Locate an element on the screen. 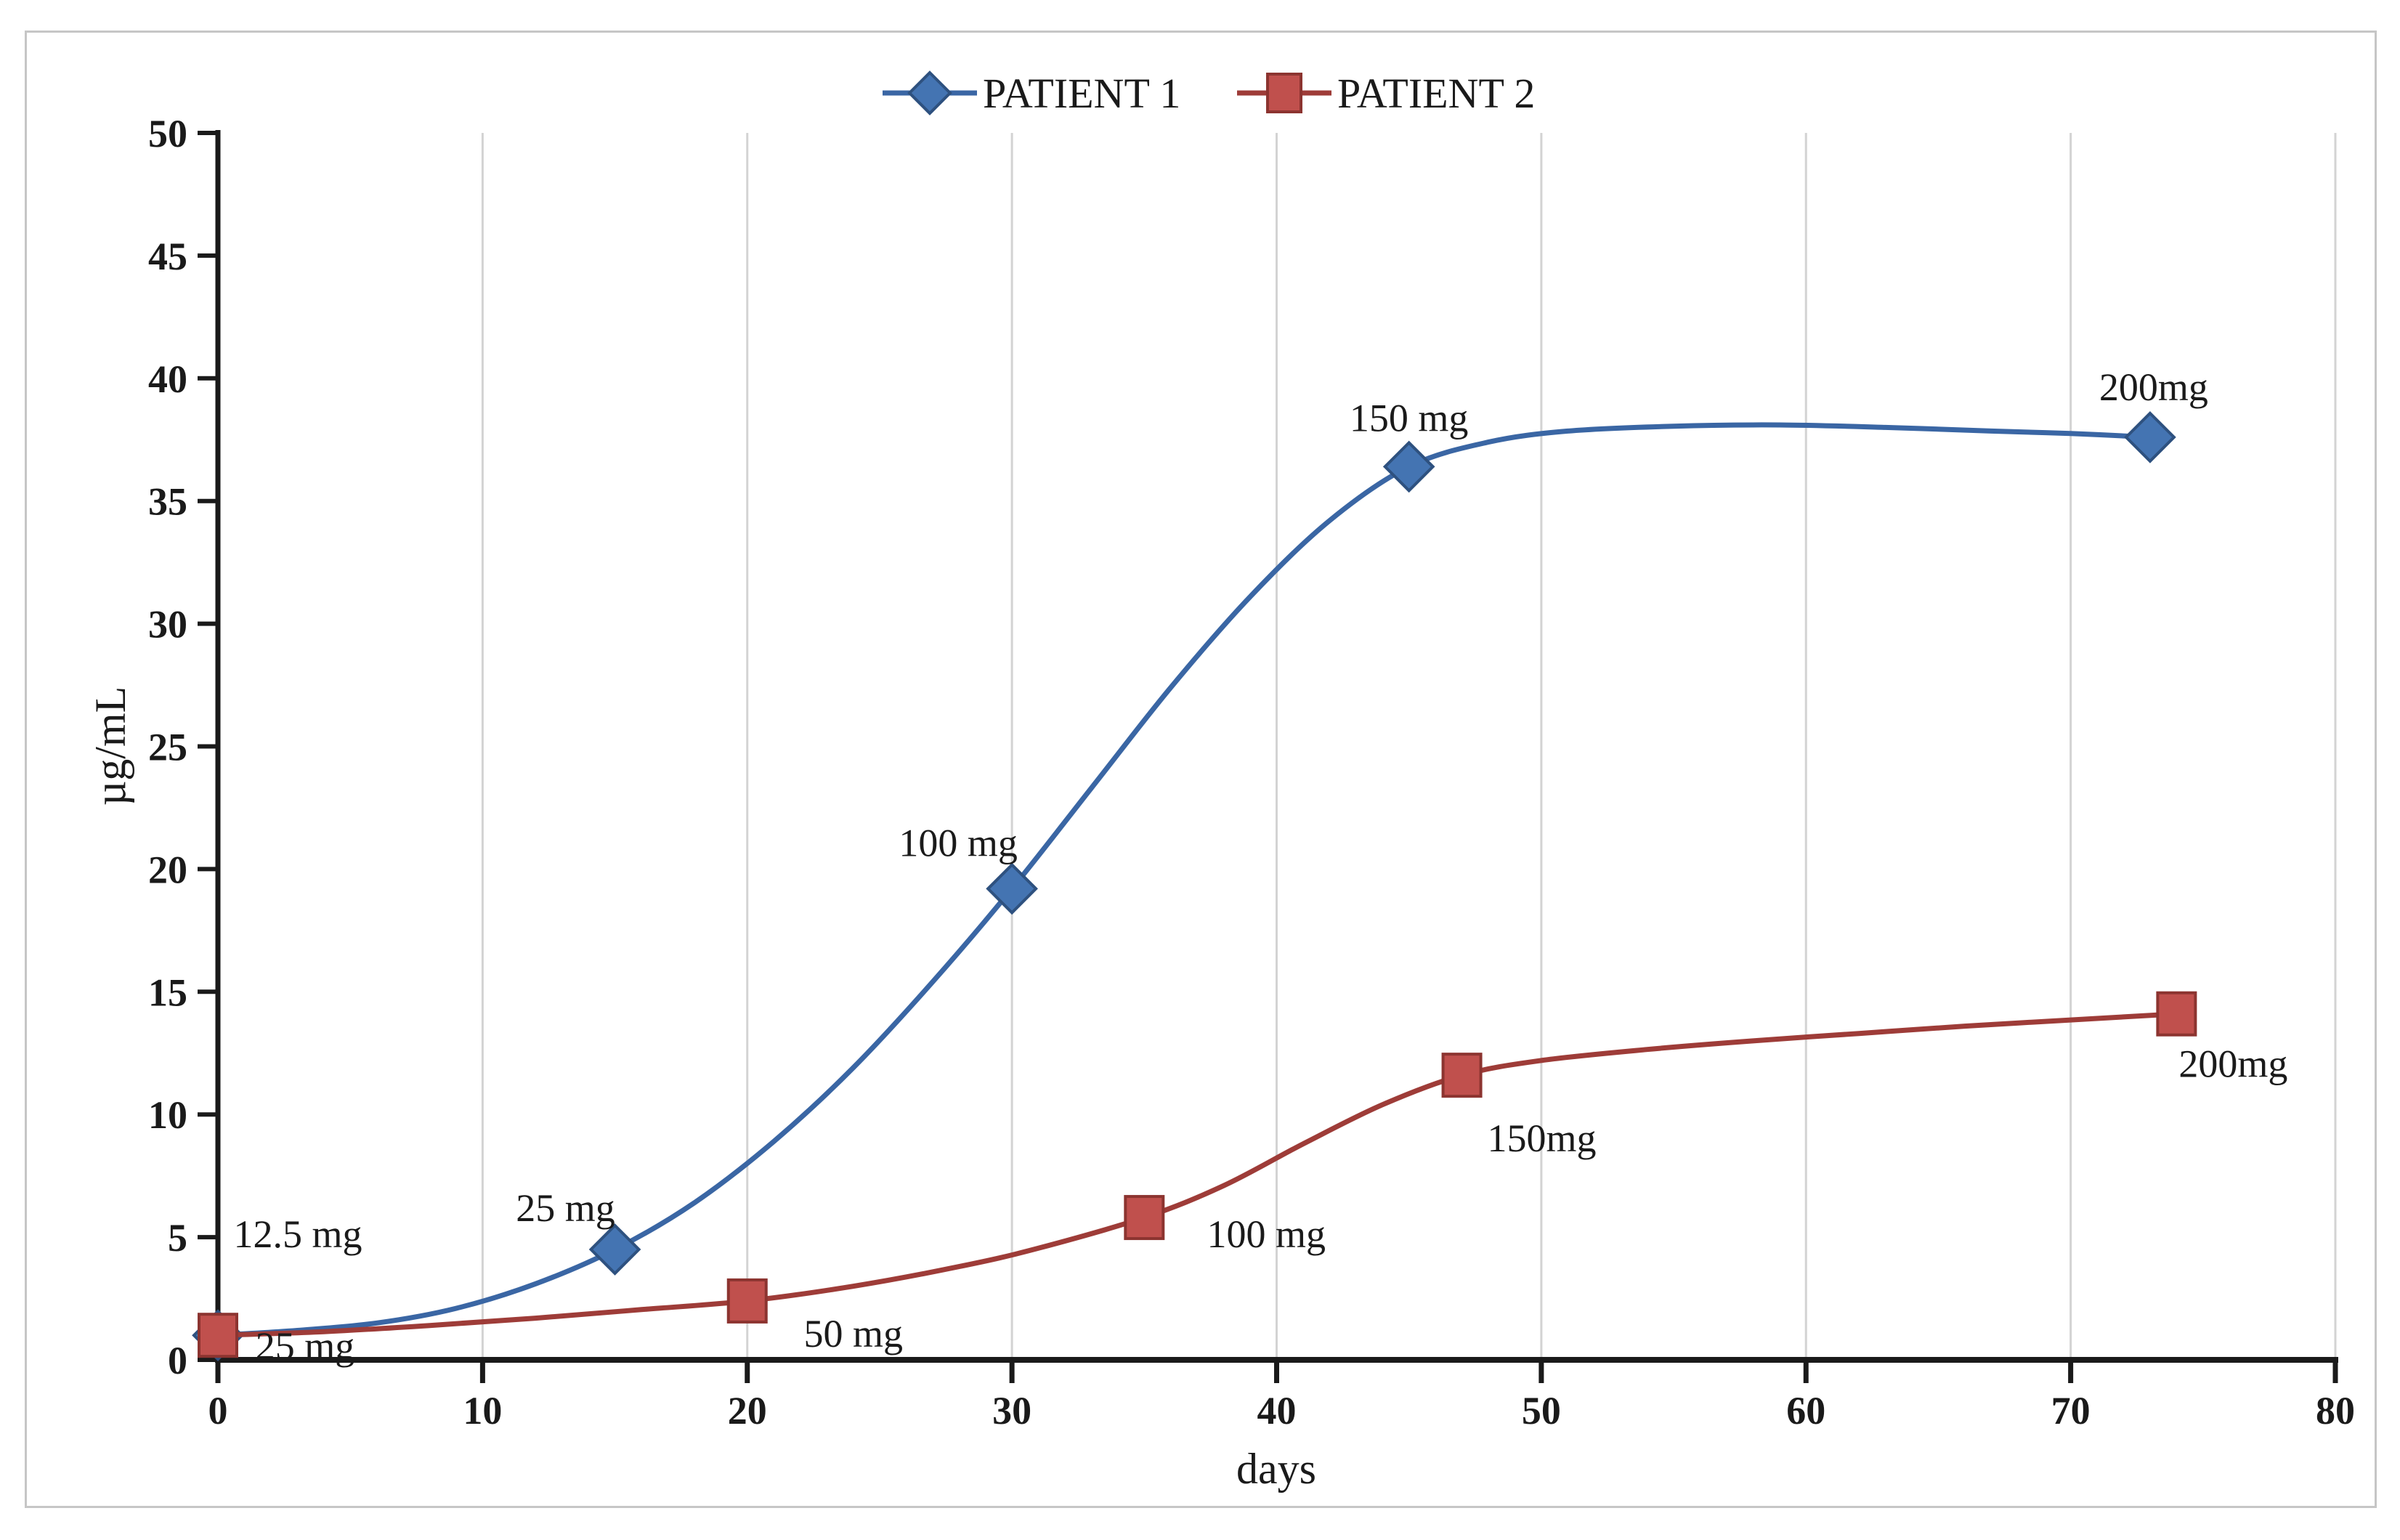  dose-label-patient-1: 150 mg is located at coordinates (1409, 417).